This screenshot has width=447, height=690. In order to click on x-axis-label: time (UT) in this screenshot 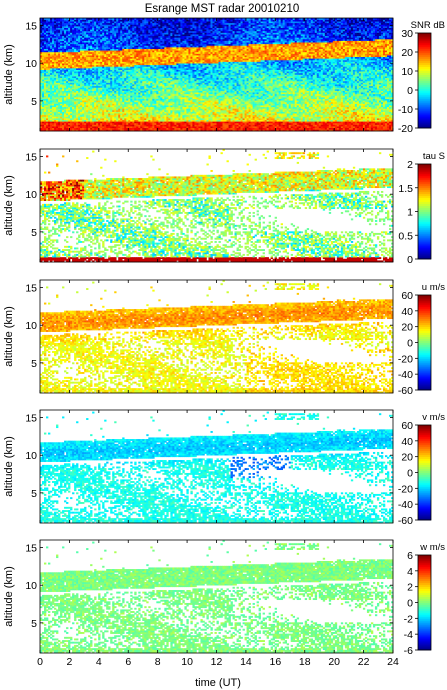, I will do `click(218, 683)`.